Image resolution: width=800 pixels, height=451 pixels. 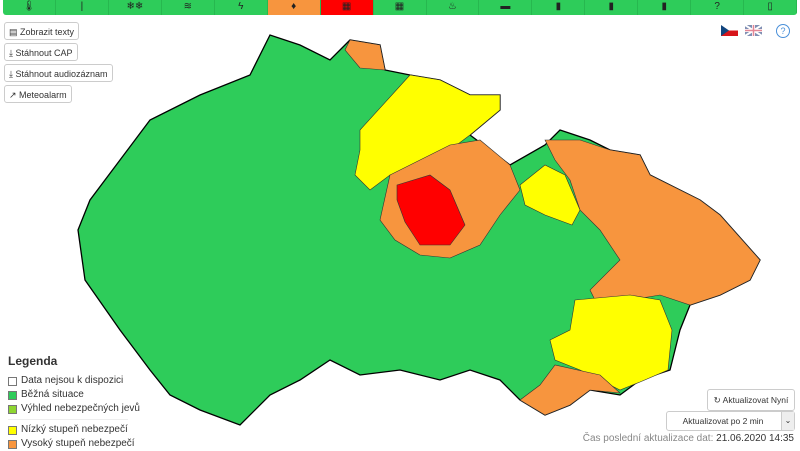 I want to click on legend-item: Nízký stupeň nebezpečí, so click(x=74, y=430).